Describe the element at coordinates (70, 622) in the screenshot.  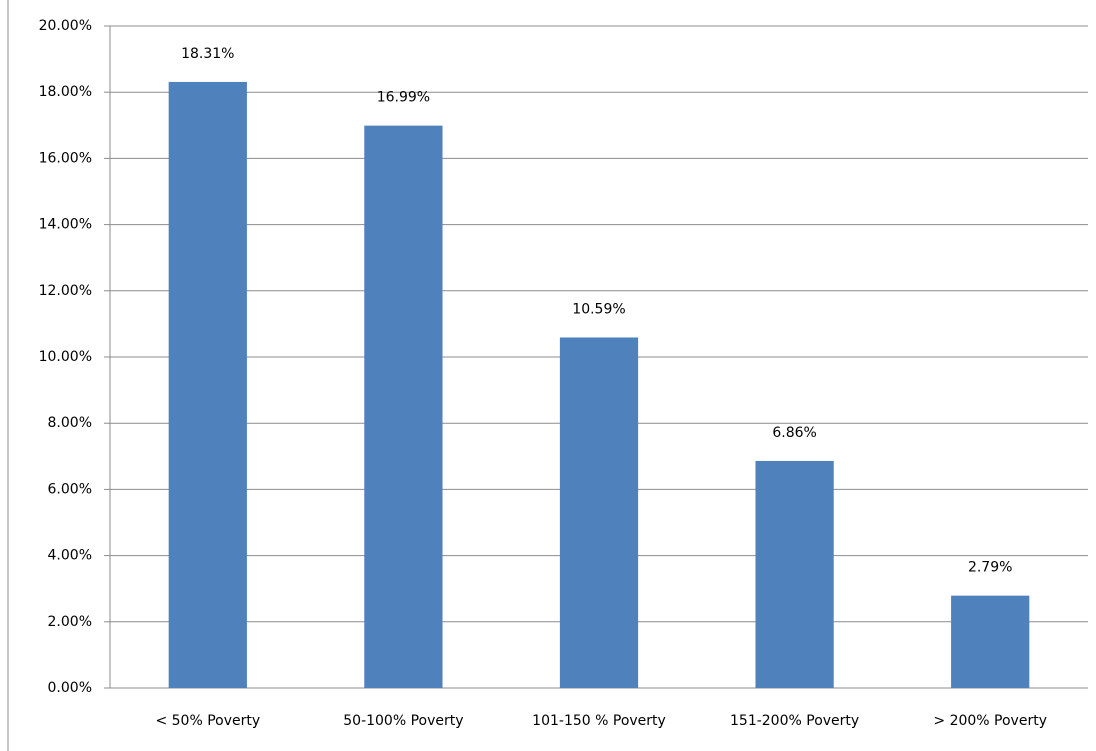
I see `y-tick-label: 2.00%` at that location.